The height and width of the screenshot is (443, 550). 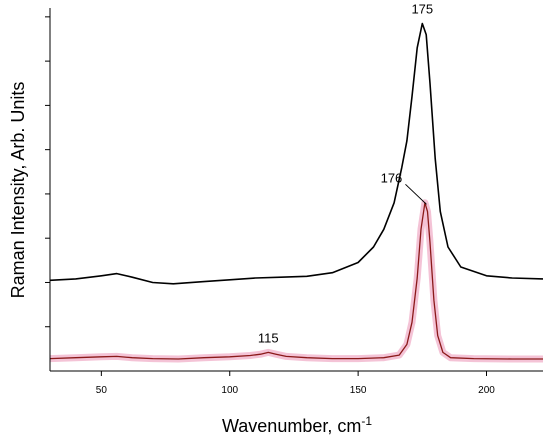 What do you see at coordinates (295, 383) in the screenshot?
I see `x-ticks: 50 100 150 200` at bounding box center [295, 383].